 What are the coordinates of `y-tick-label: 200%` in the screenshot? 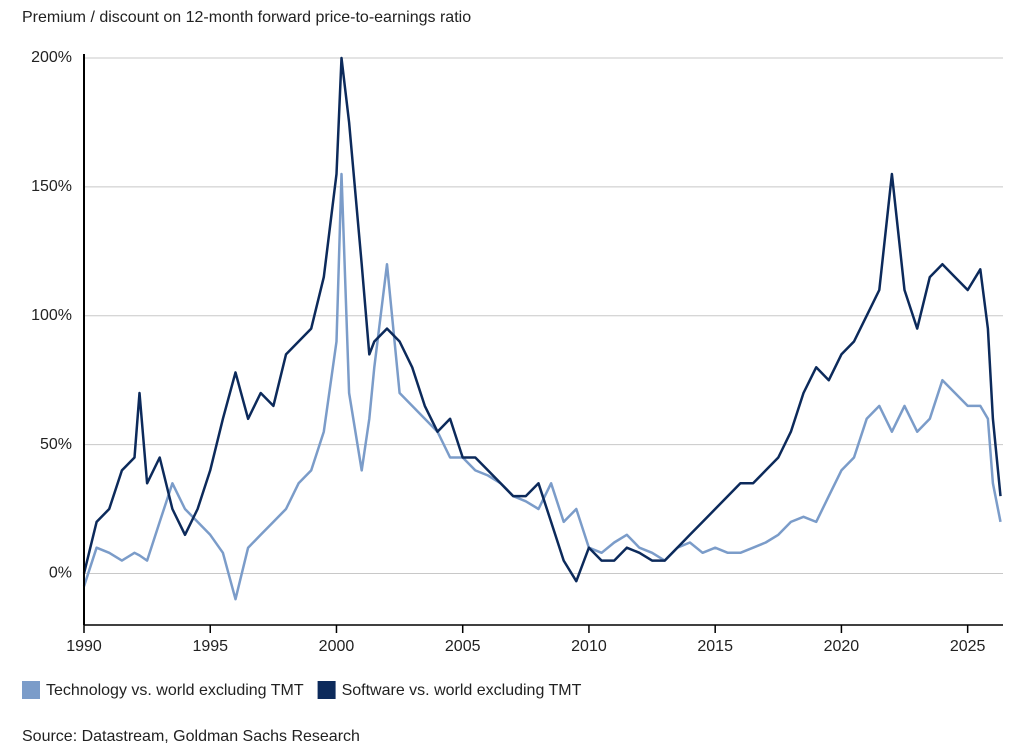 It's located at (51, 57).